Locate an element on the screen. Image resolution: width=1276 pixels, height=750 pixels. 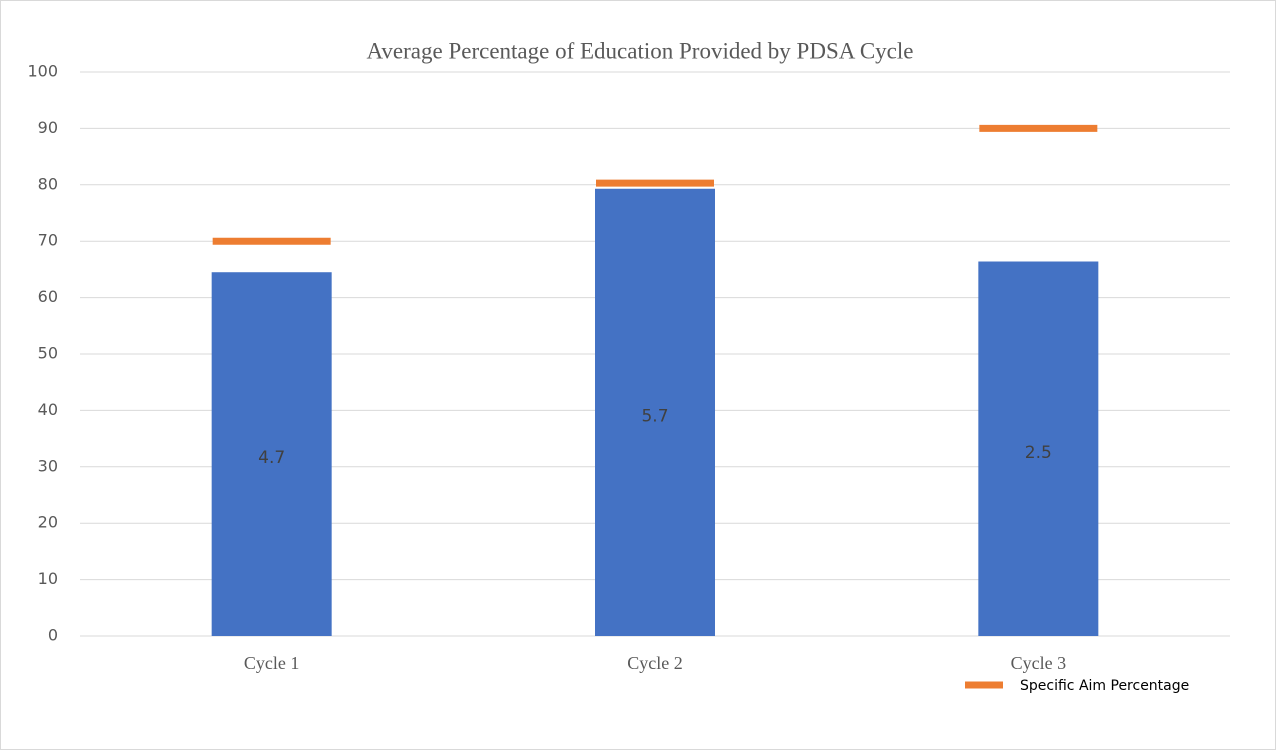
legend-label: Specific Aim Percentage is located at coordinates (1104, 686).